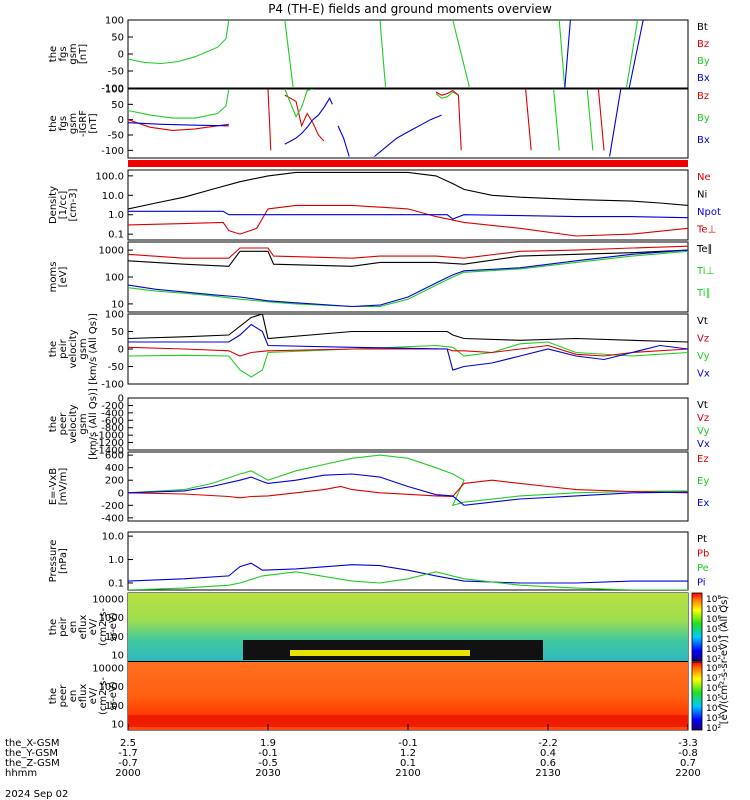  Describe the element at coordinates (724, 660) in the screenshot. I see `colorbar-label: [eV/(cm²-s-sr-eV)] (All Qs)` at that location.